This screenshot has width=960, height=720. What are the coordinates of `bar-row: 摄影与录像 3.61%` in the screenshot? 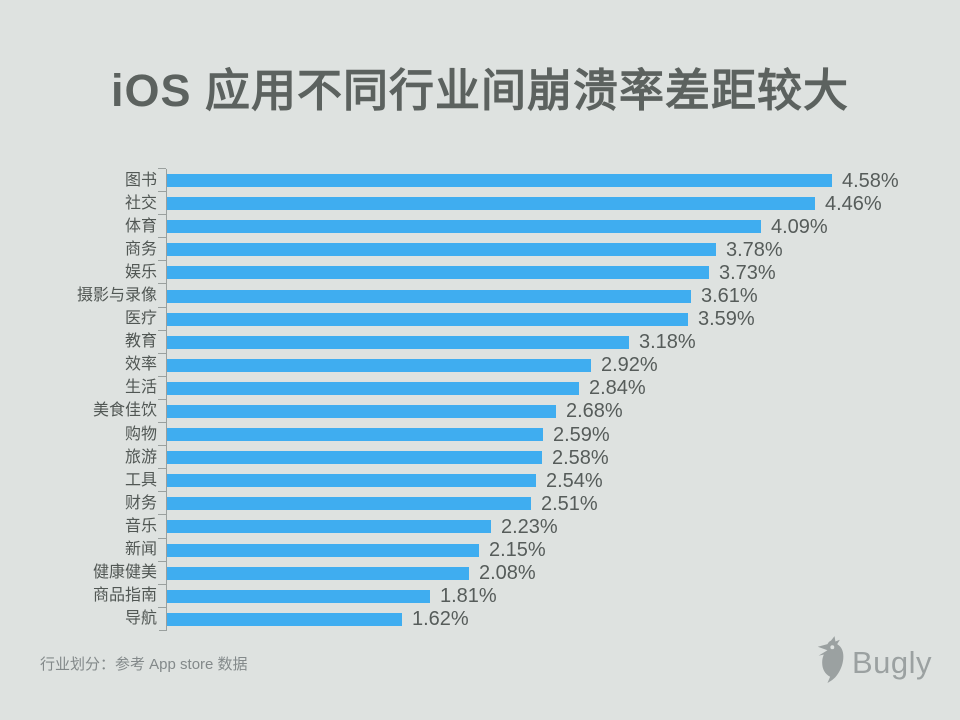 It's located at (488, 295).